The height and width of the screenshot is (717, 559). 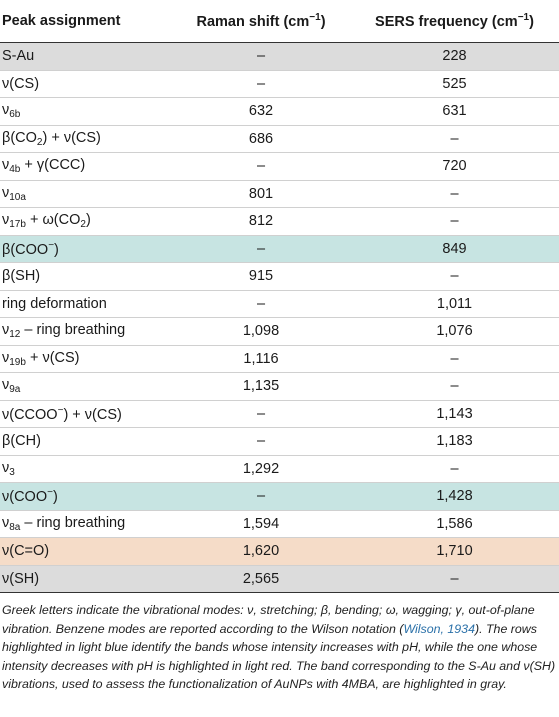 I want to click on peak-assignment-cell: ν12 – ring breathing, so click(x=86, y=331).